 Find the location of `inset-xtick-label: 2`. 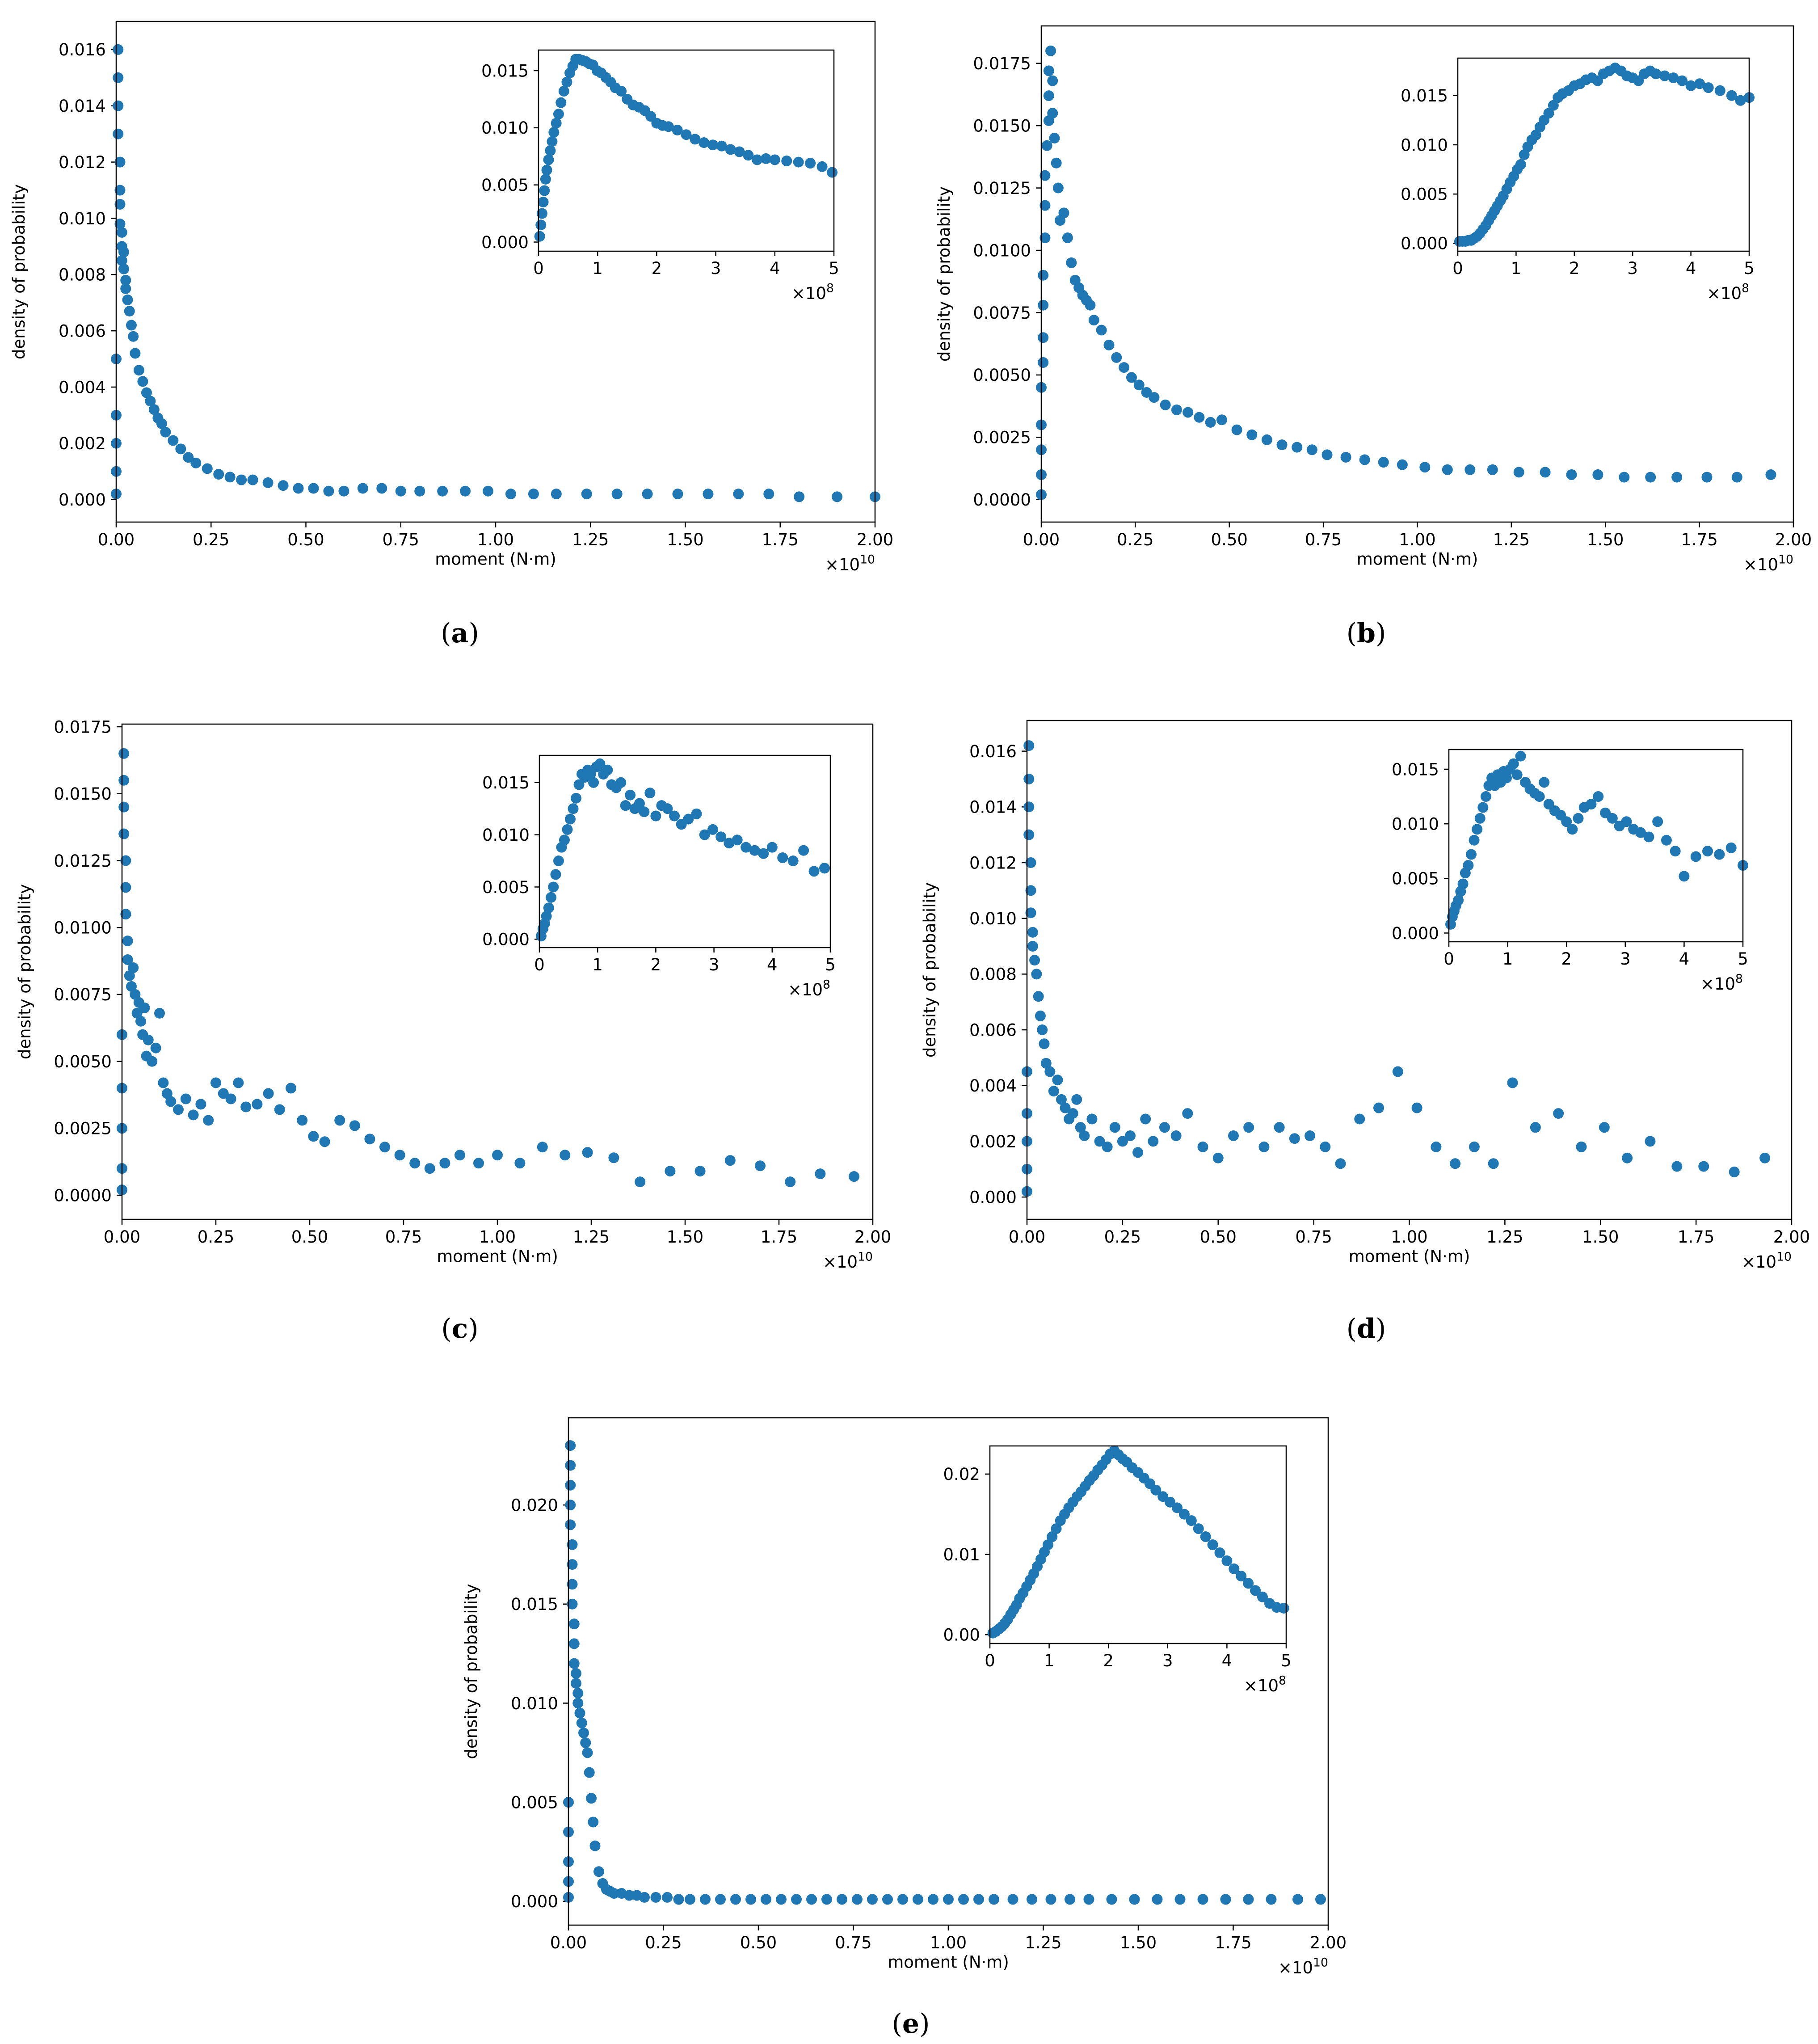

inset-xtick-label: 2 is located at coordinates (657, 268).